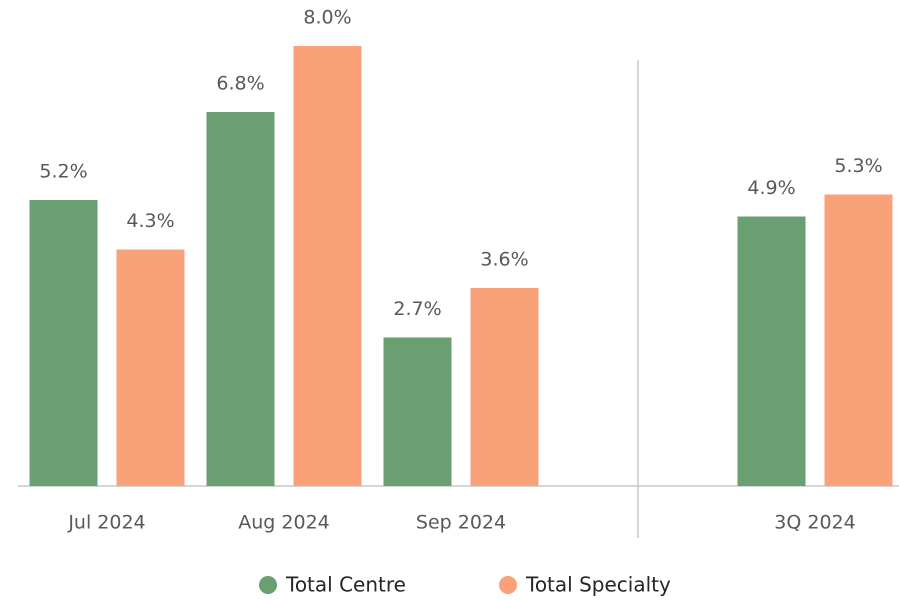 The image size is (899, 600). What do you see at coordinates (63, 172) in the screenshot?
I see `value-label: 5.2%` at bounding box center [63, 172].